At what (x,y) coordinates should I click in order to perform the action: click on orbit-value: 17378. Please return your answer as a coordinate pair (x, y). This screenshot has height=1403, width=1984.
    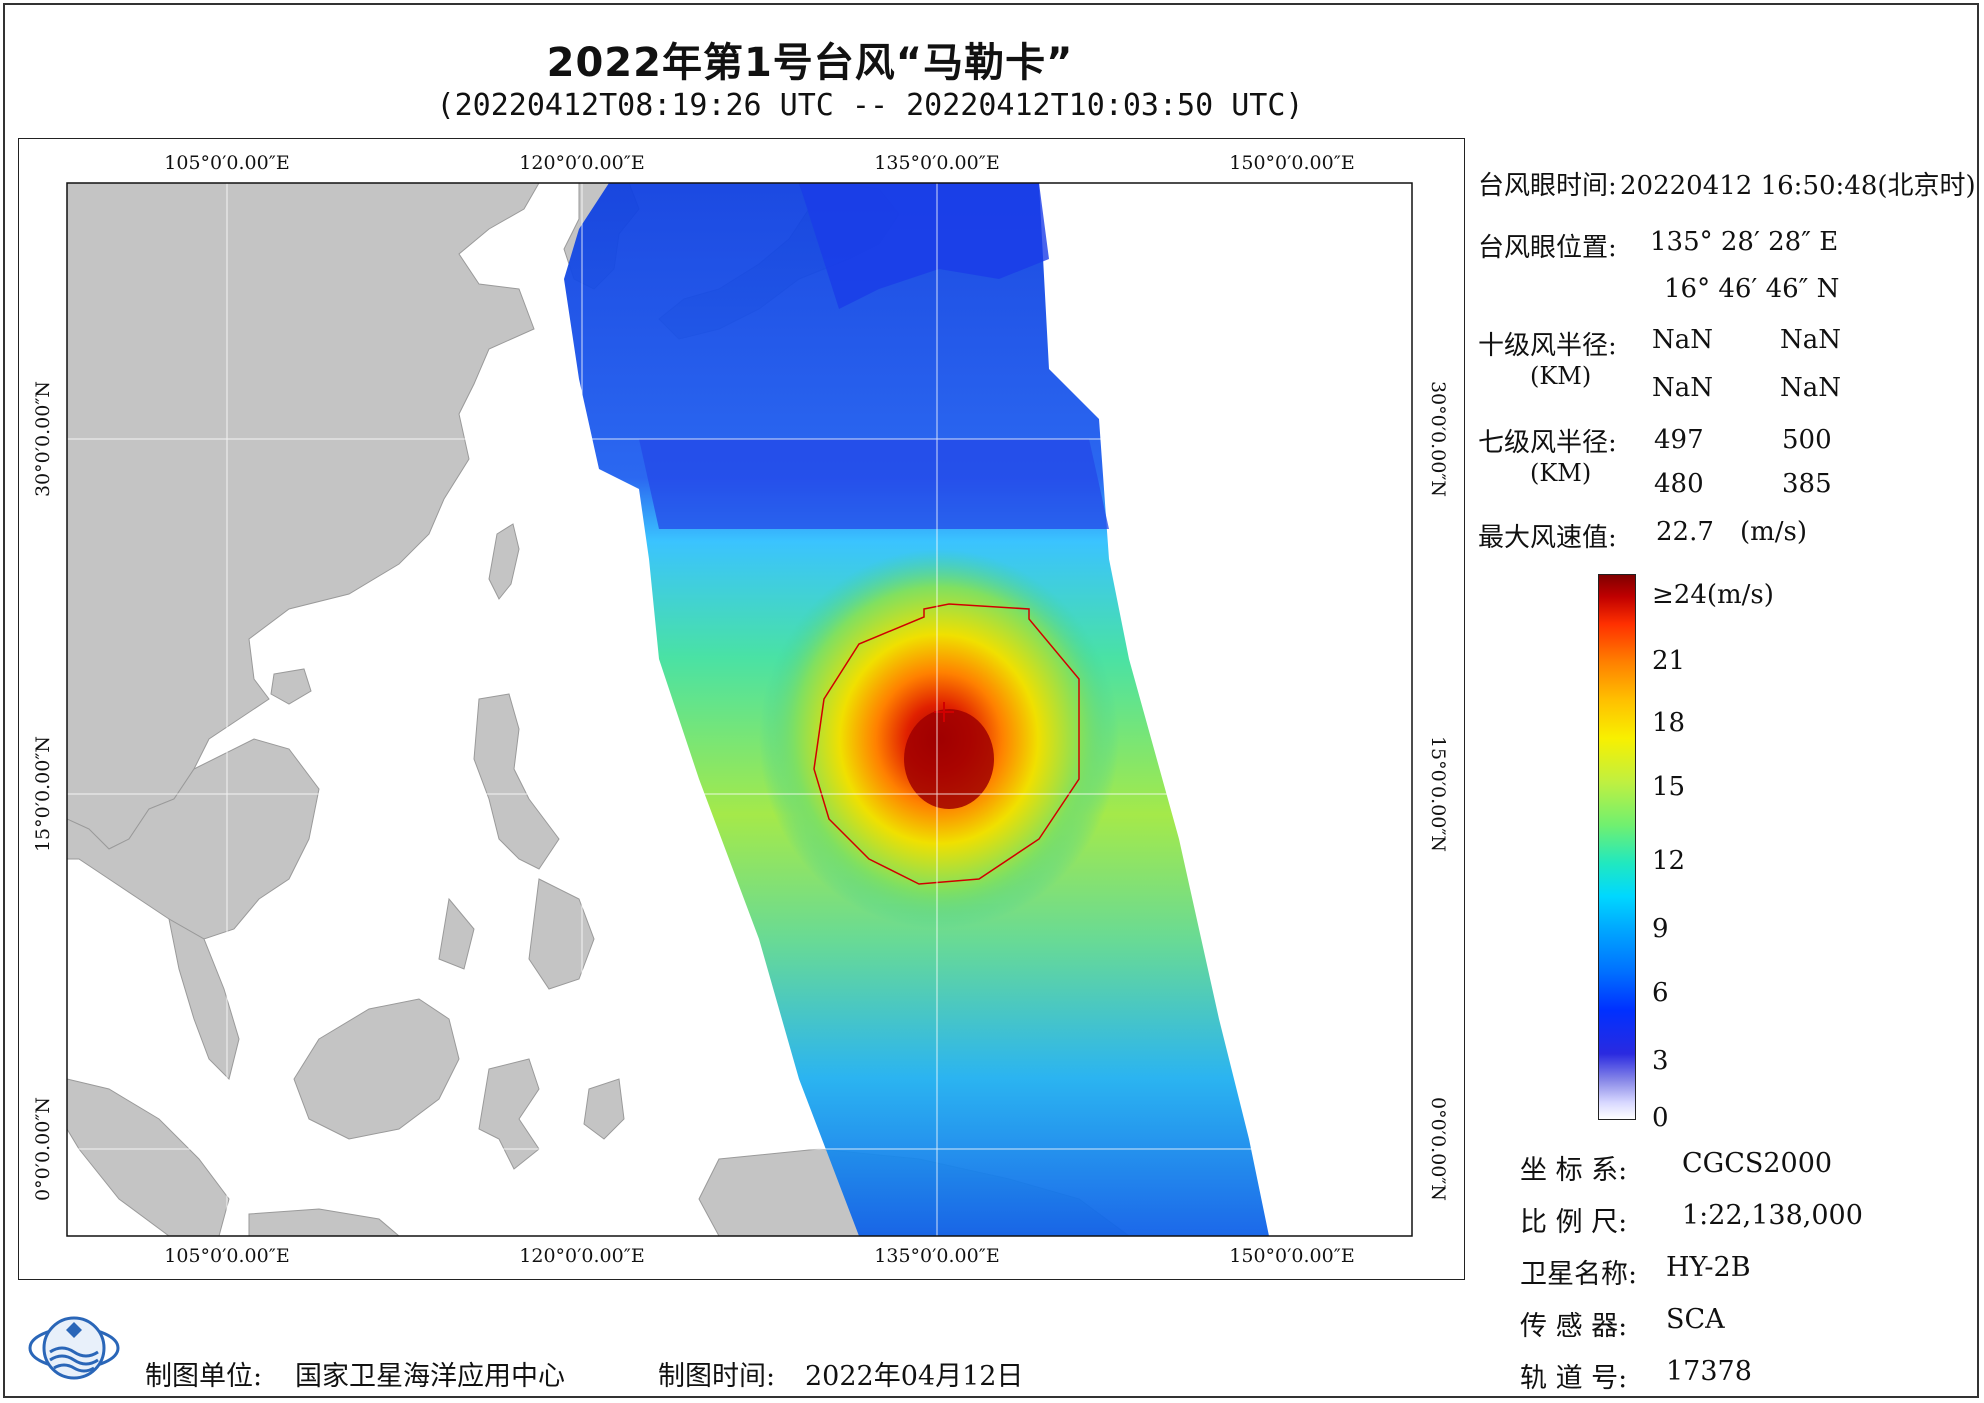
    Looking at the image, I should click on (1709, 1371).